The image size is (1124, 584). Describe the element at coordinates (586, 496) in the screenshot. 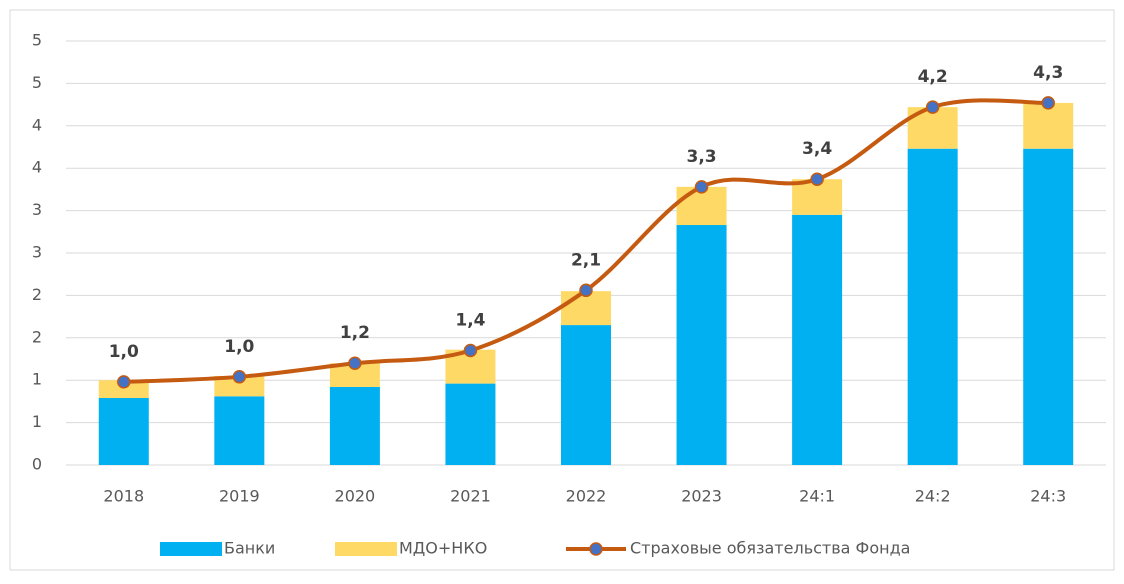

I see `x-tick-label: 2022` at that location.